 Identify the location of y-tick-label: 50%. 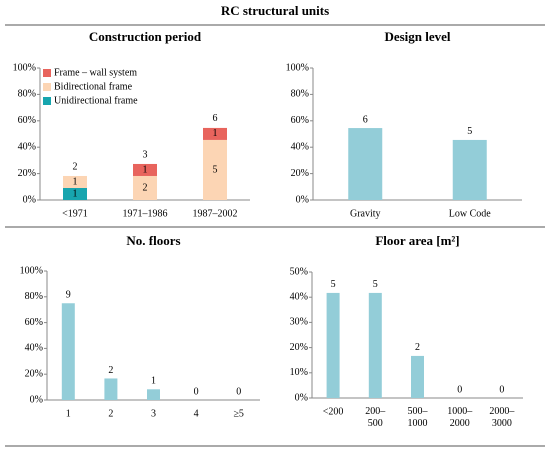
(299, 271).